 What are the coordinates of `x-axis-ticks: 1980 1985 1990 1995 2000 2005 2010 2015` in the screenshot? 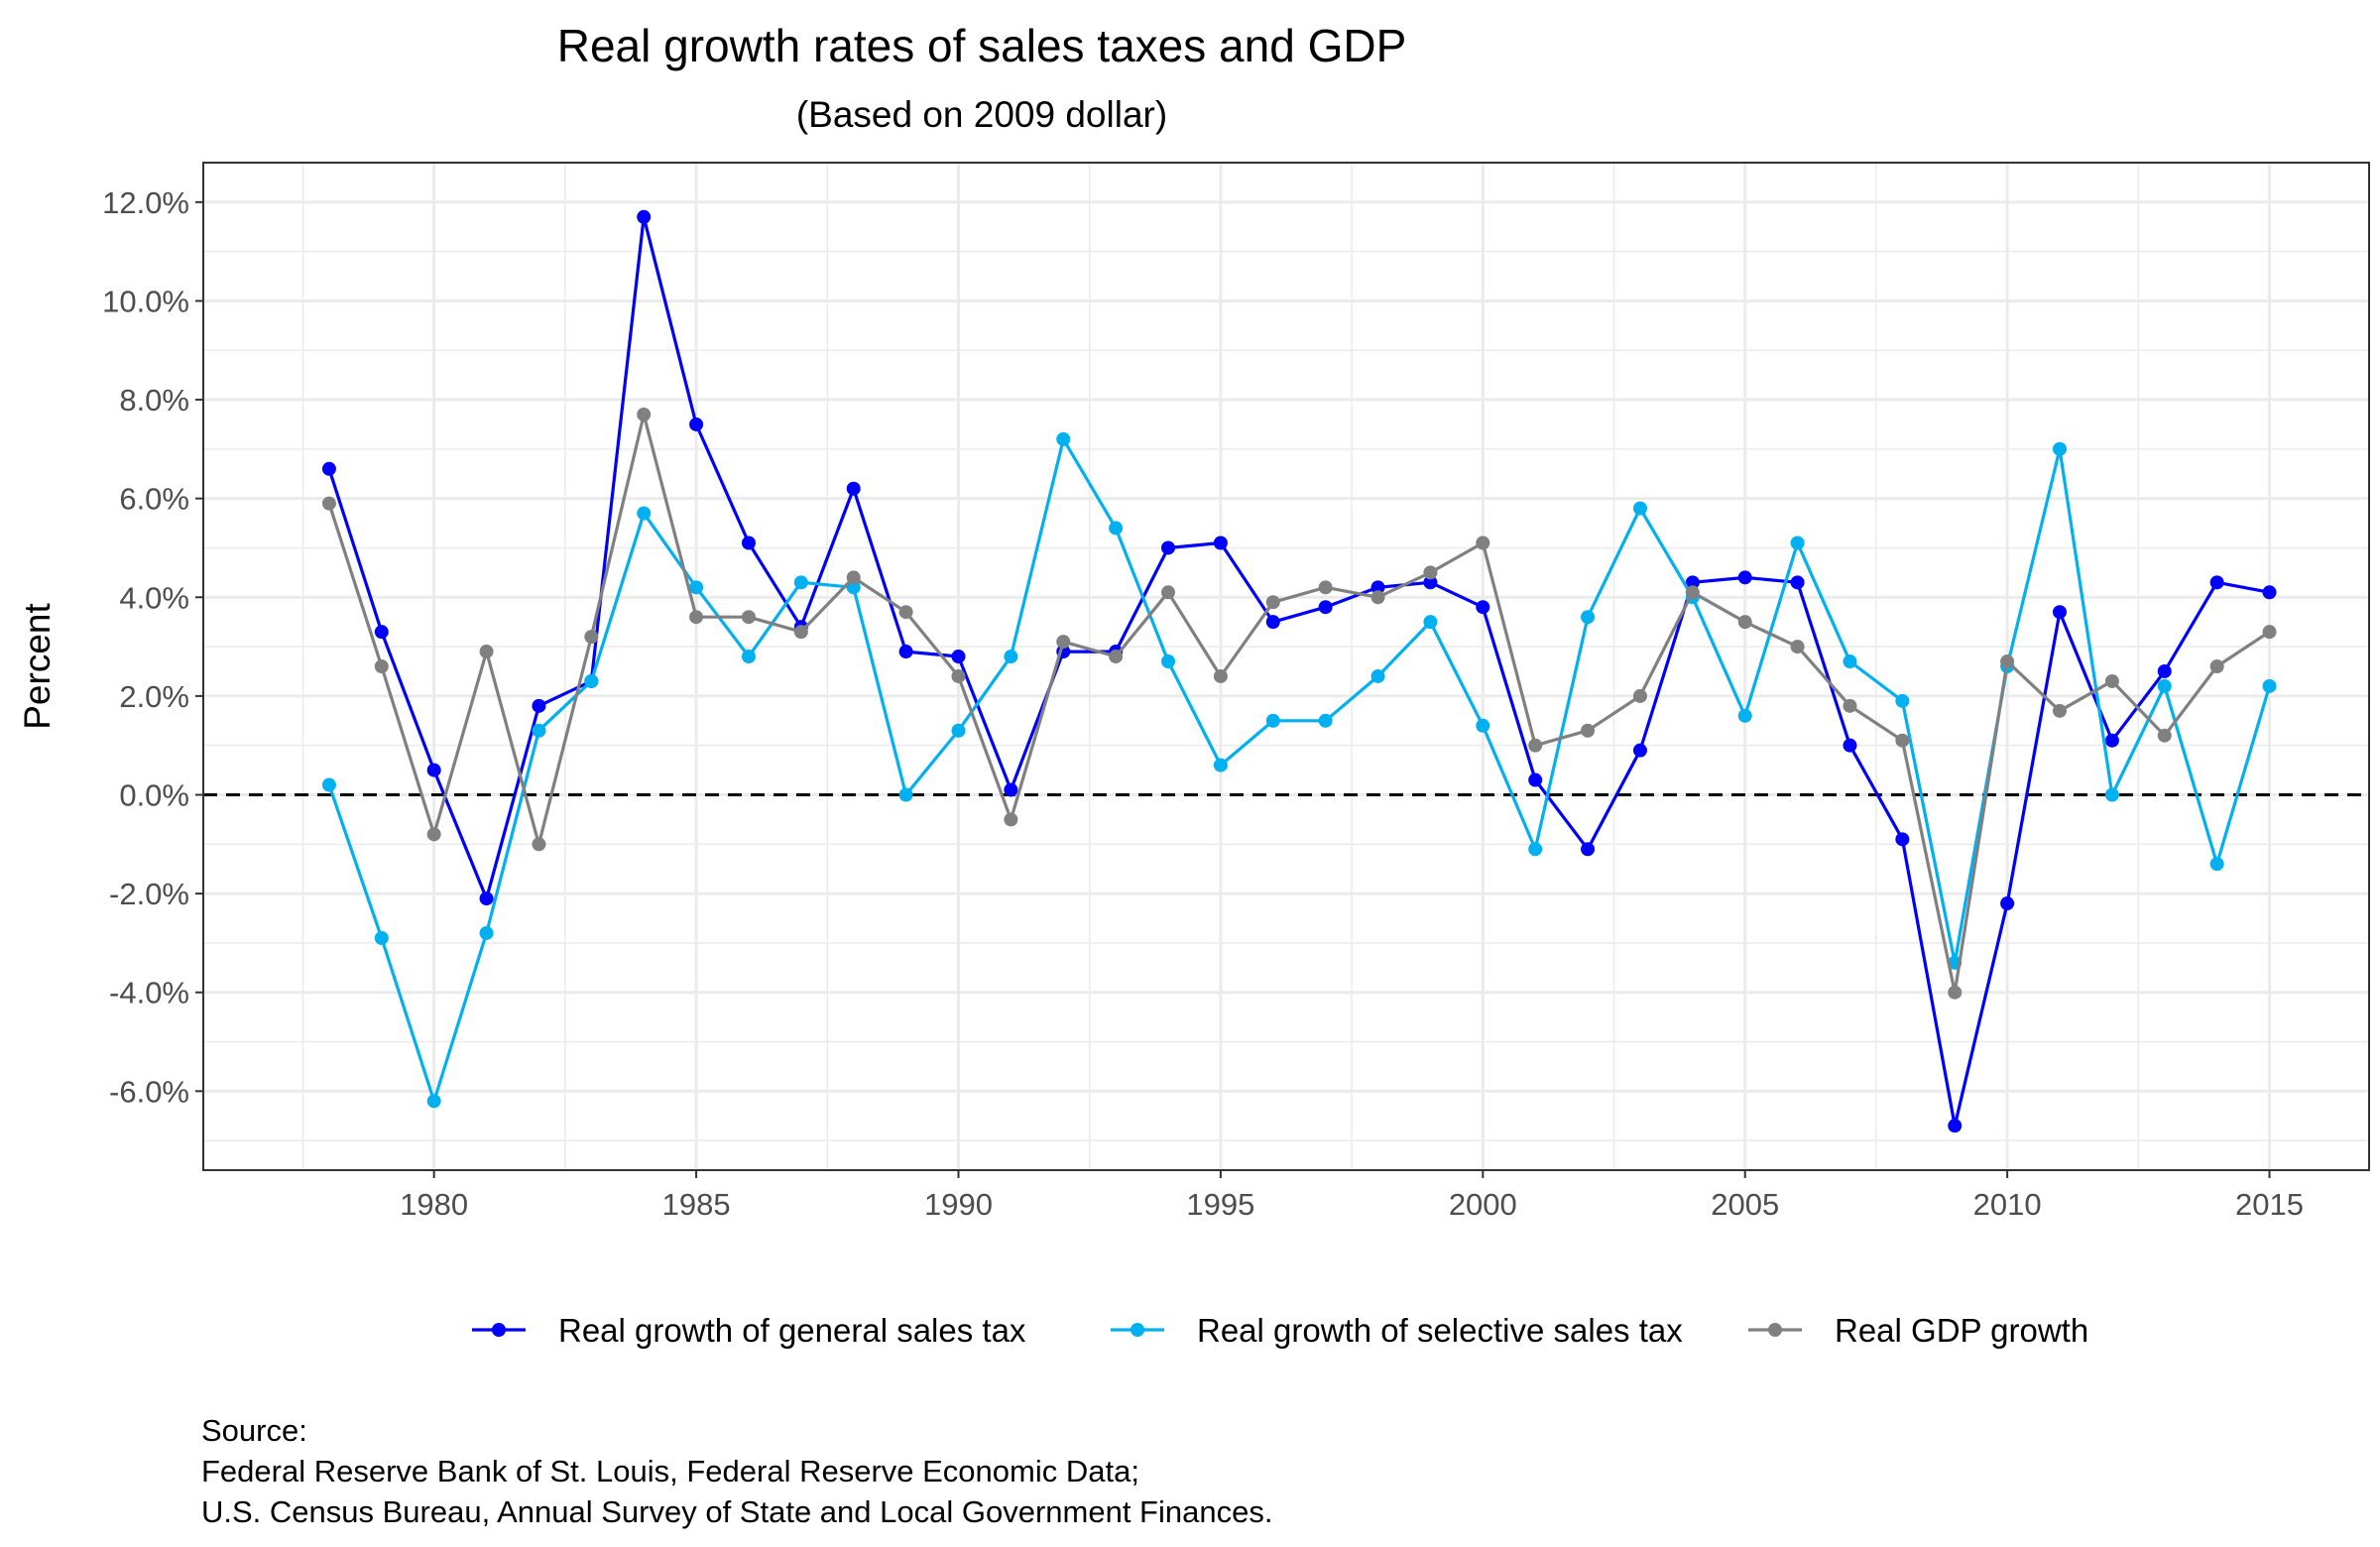 It's located at (1352, 1196).